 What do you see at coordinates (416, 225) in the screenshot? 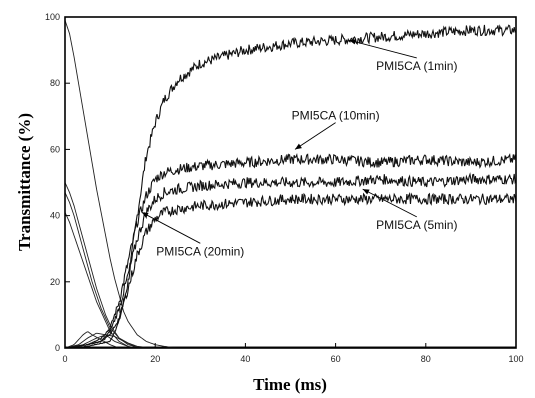
I see `annotation-label-2: PMI5CA (5min)` at bounding box center [416, 225].